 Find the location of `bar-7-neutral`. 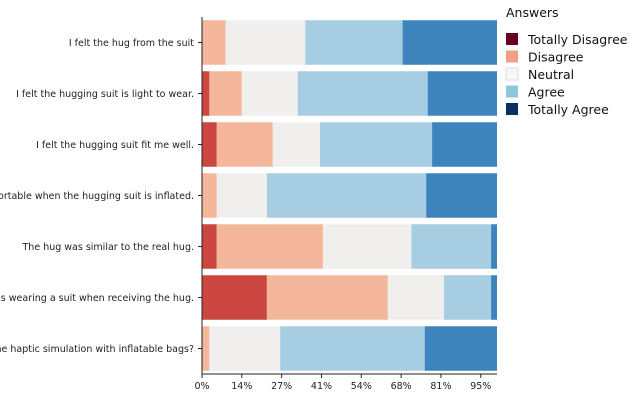

bar-7-neutral is located at coordinates (245, 348).